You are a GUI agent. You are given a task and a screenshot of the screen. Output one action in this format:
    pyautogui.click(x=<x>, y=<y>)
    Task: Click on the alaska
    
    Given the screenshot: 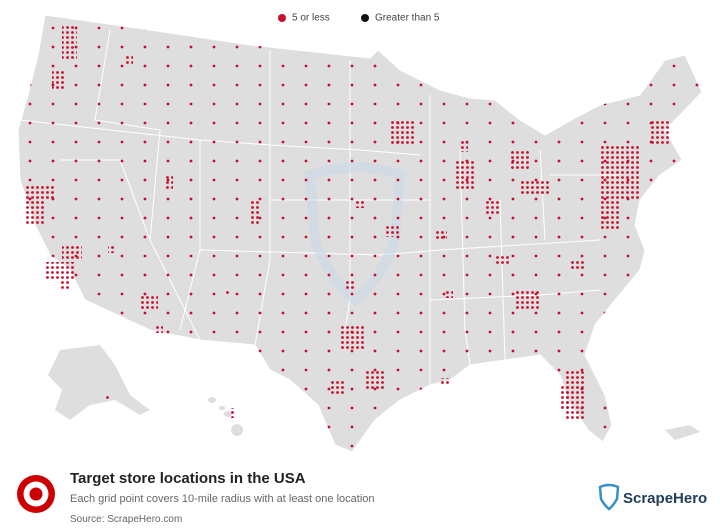 What is the action you would take?
    pyautogui.click(x=99, y=382)
    